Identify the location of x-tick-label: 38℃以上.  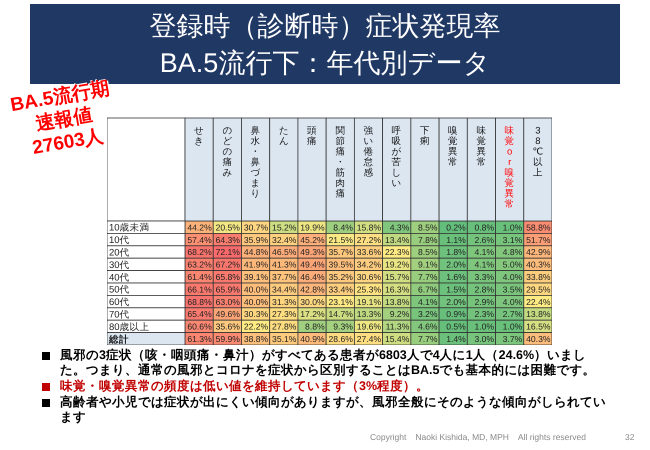
(538, 152).